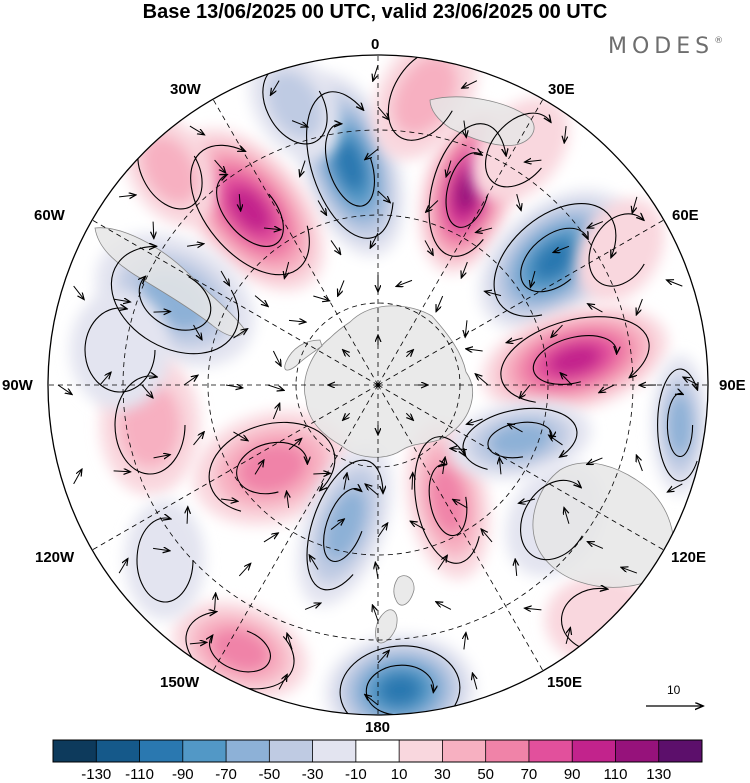 Image resolution: width=750 pixels, height=783 pixels. What do you see at coordinates (356, 774) in the screenshot?
I see `colorbar-tick-label: -10` at bounding box center [356, 774].